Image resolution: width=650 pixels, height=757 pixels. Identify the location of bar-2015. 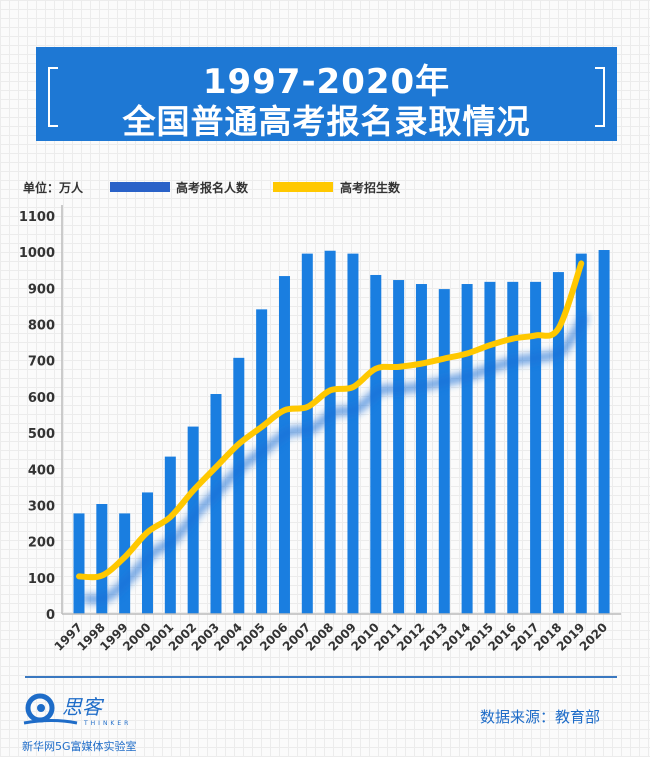
(490, 447).